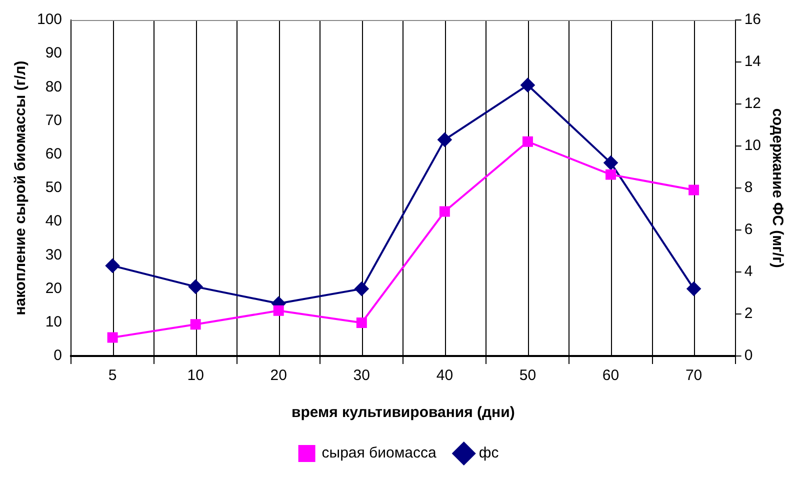 This screenshot has width=806, height=479. I want to click on x-tick-label: 10, so click(195, 375).